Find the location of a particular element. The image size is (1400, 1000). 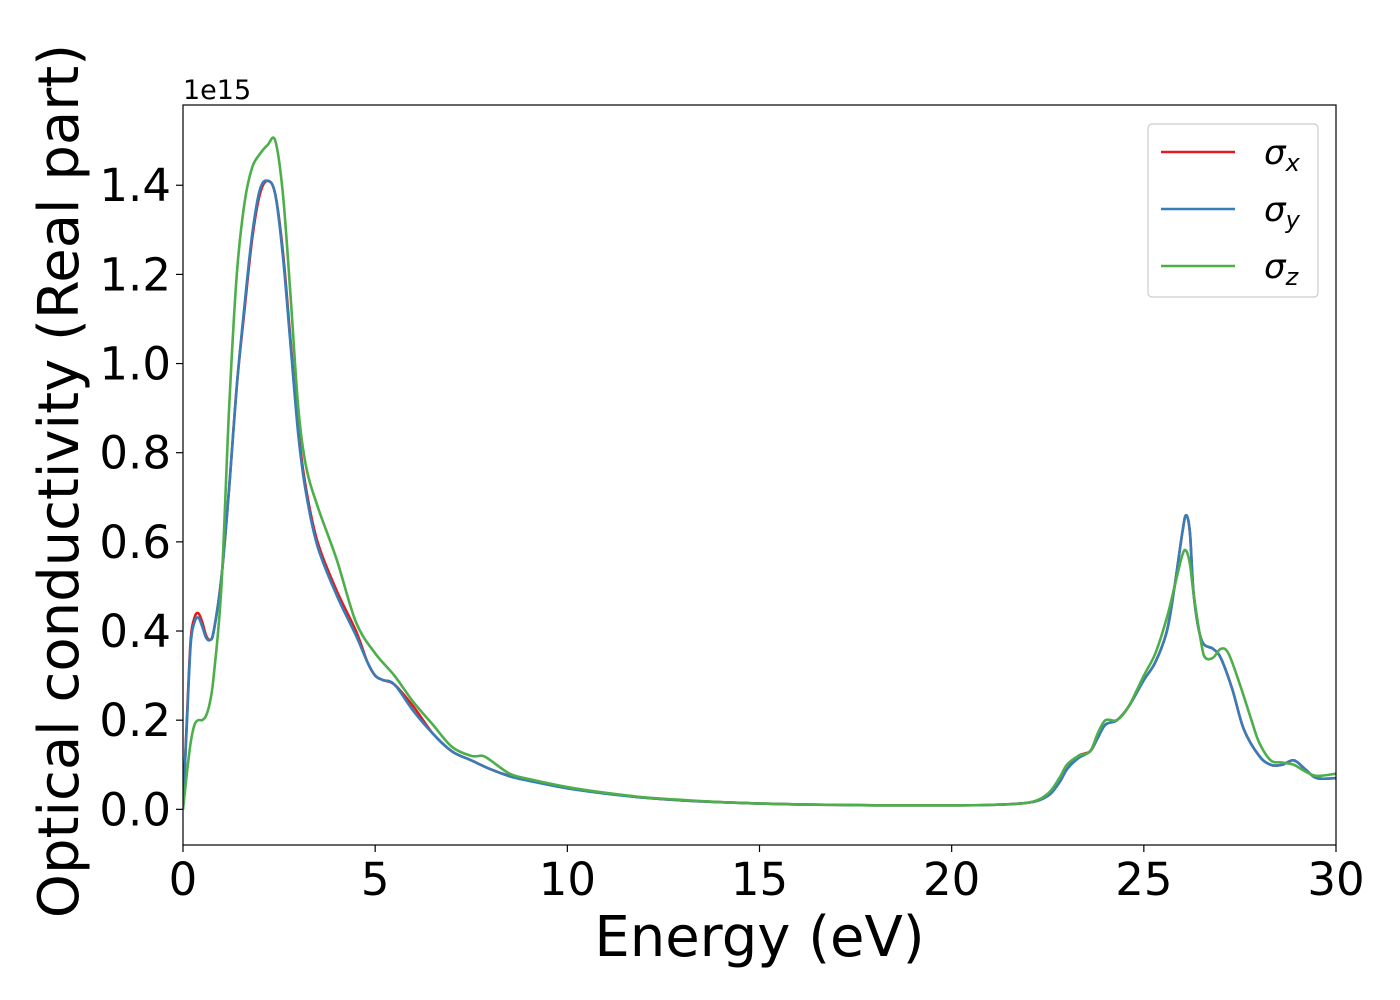

y-offset-text: 1e15 is located at coordinates (217, 90).